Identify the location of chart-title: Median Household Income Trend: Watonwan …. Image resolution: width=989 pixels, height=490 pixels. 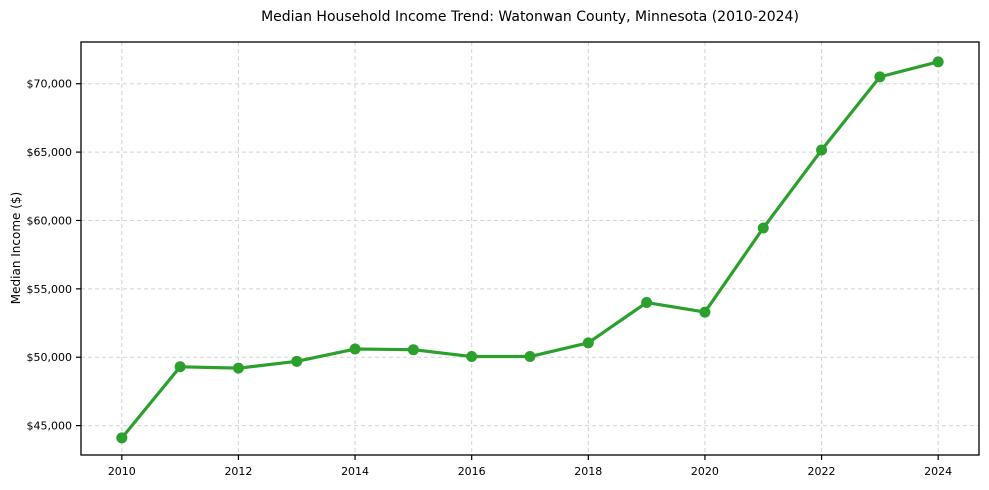
(530, 17).